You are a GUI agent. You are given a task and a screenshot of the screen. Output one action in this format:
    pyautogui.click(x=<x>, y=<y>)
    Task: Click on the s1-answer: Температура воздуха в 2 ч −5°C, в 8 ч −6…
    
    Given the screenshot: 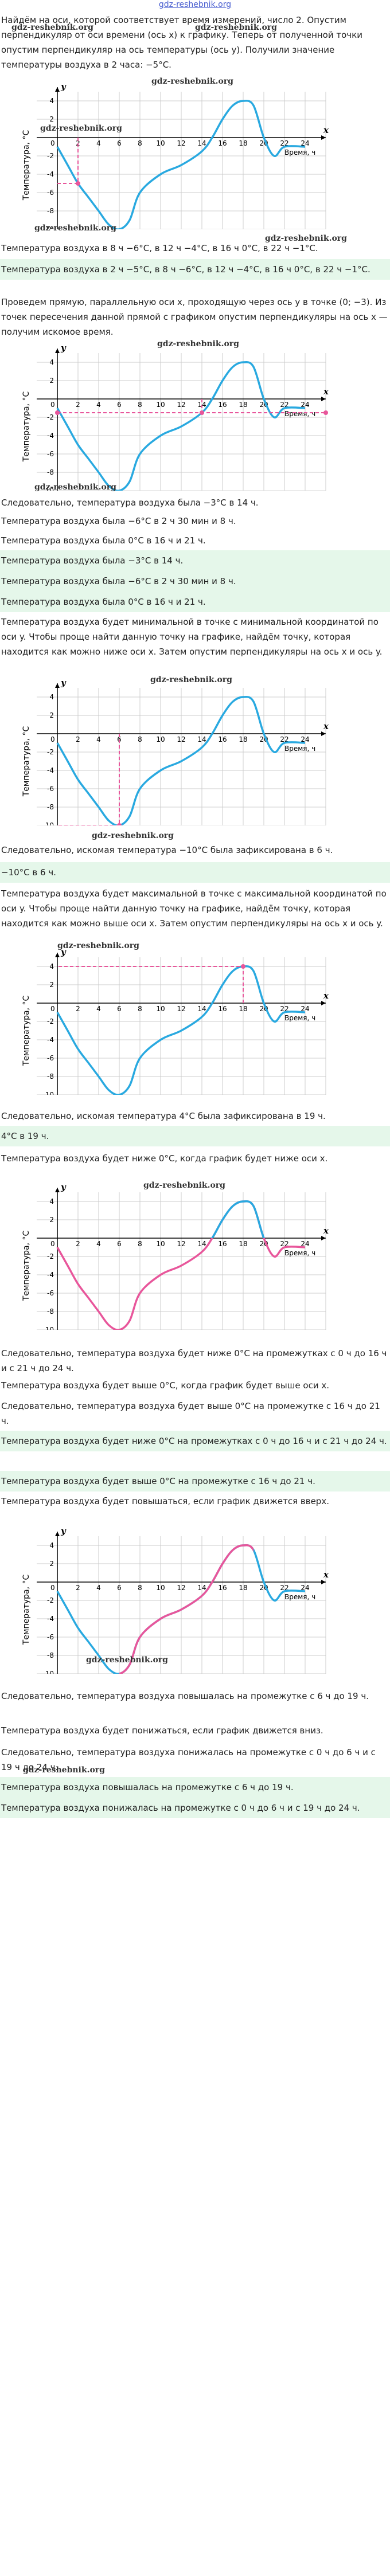 What is the action you would take?
    pyautogui.click(x=195, y=269)
    